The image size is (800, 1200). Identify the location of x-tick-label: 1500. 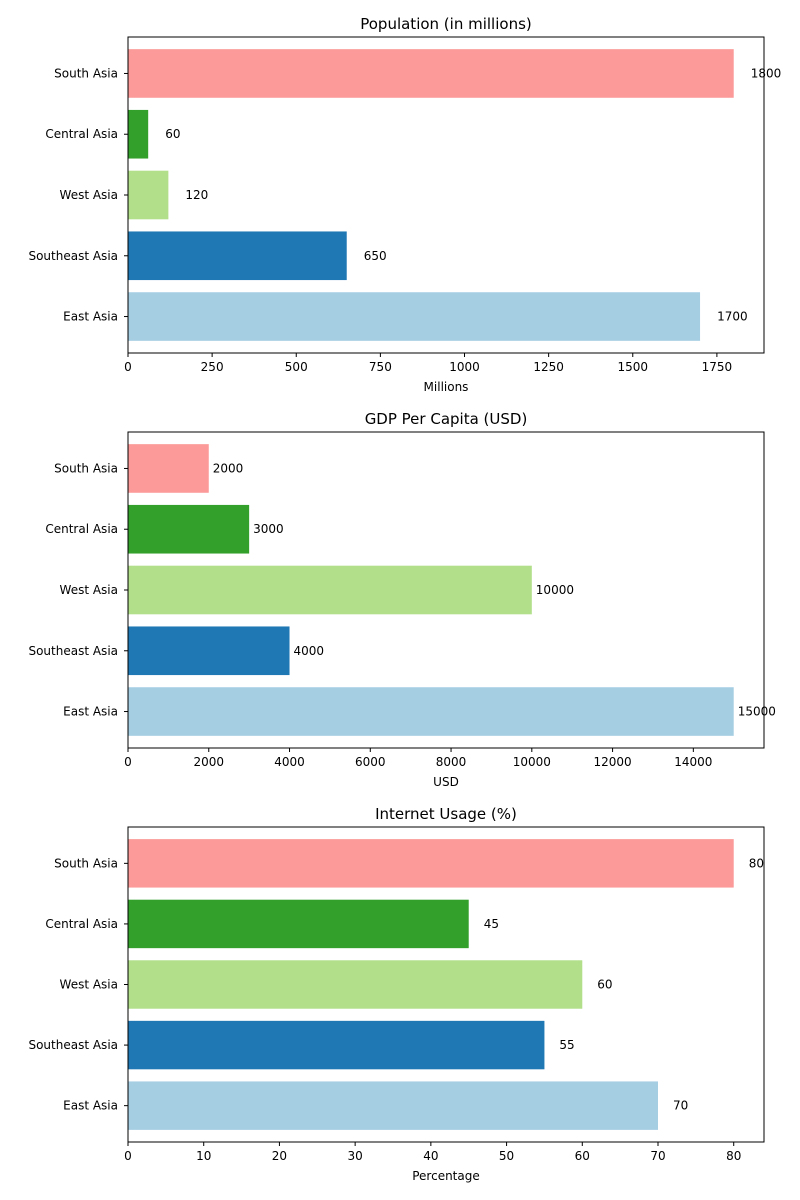
(632, 367).